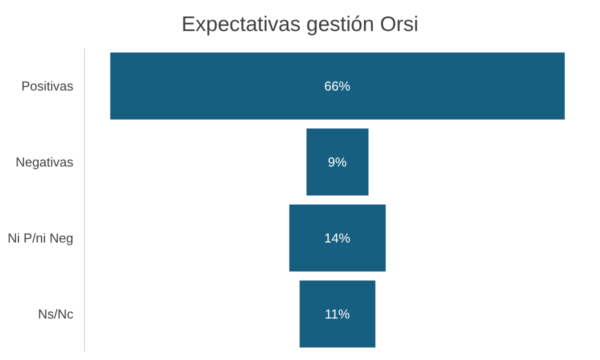 Image resolution: width=600 pixels, height=360 pixels. Describe the element at coordinates (47, 86) in the screenshot. I see `category-label: Positivas` at that location.